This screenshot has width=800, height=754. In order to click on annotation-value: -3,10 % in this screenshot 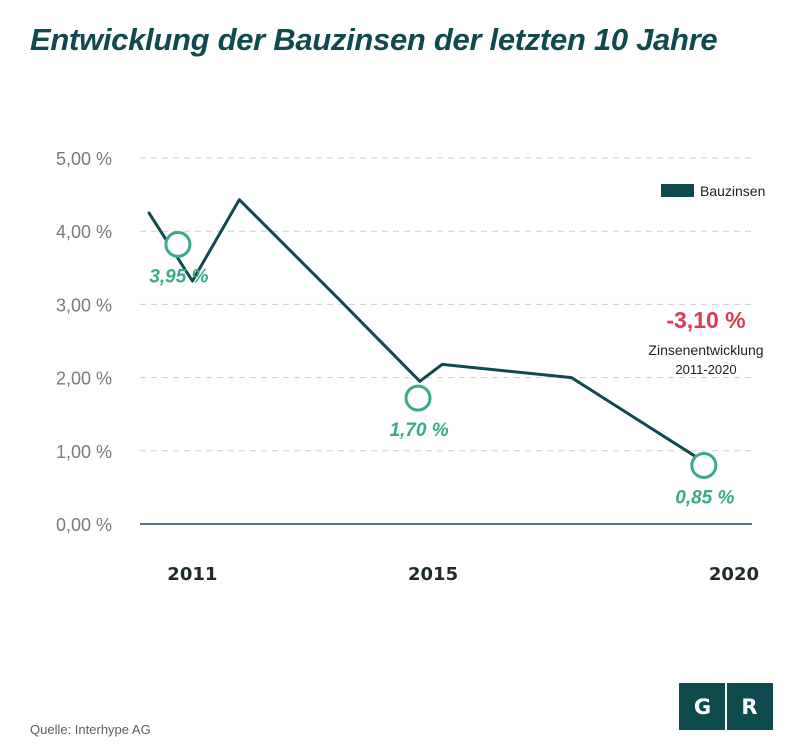, I will do `click(705, 320)`.